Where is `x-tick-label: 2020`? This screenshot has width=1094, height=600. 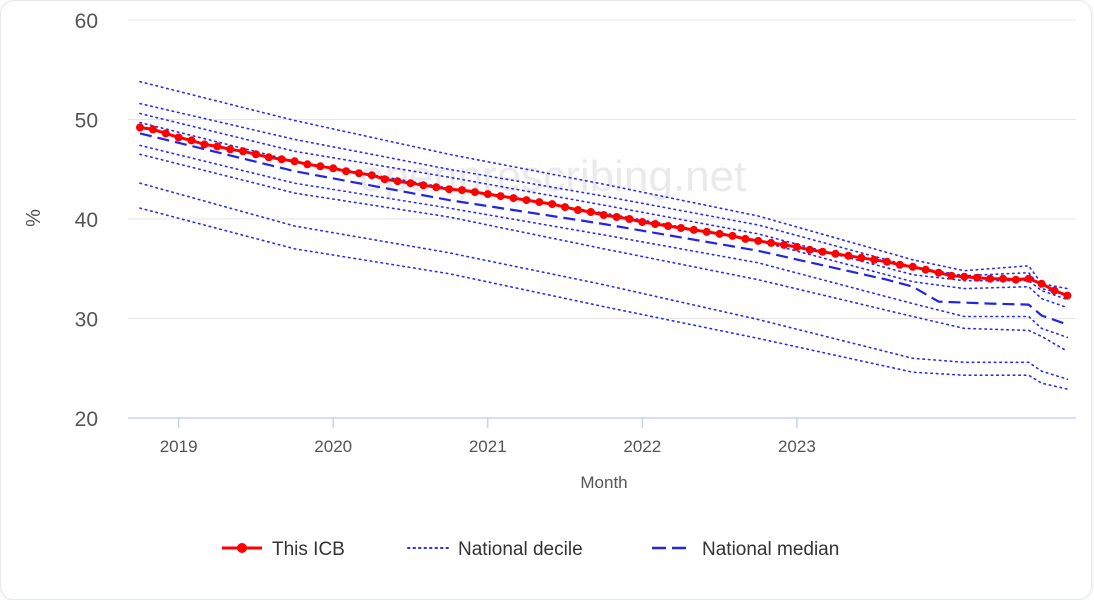 x-tick-label: 2020 is located at coordinates (333, 446).